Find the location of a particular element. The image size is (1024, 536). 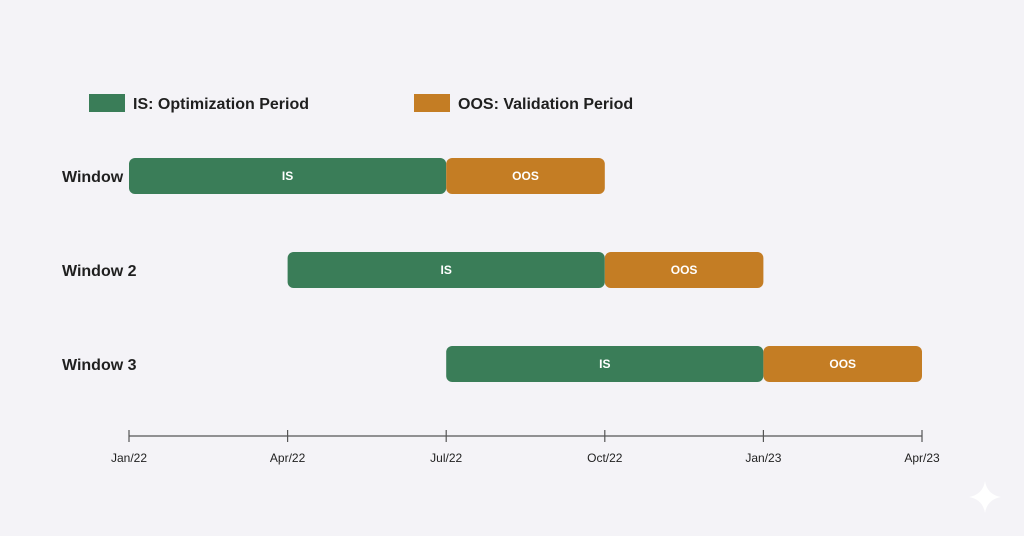

legend-item-is-optimization-period: IS: Optimization Period is located at coordinates (199, 103).